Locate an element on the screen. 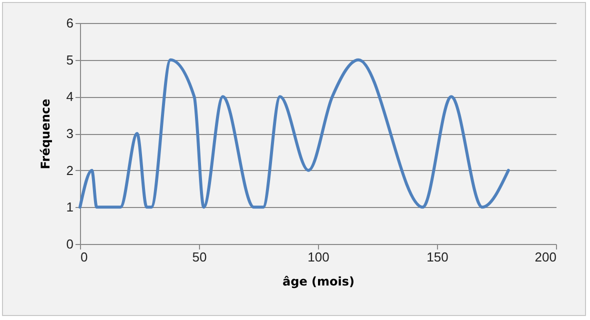  y-tick-label: 4 is located at coordinates (70, 96).